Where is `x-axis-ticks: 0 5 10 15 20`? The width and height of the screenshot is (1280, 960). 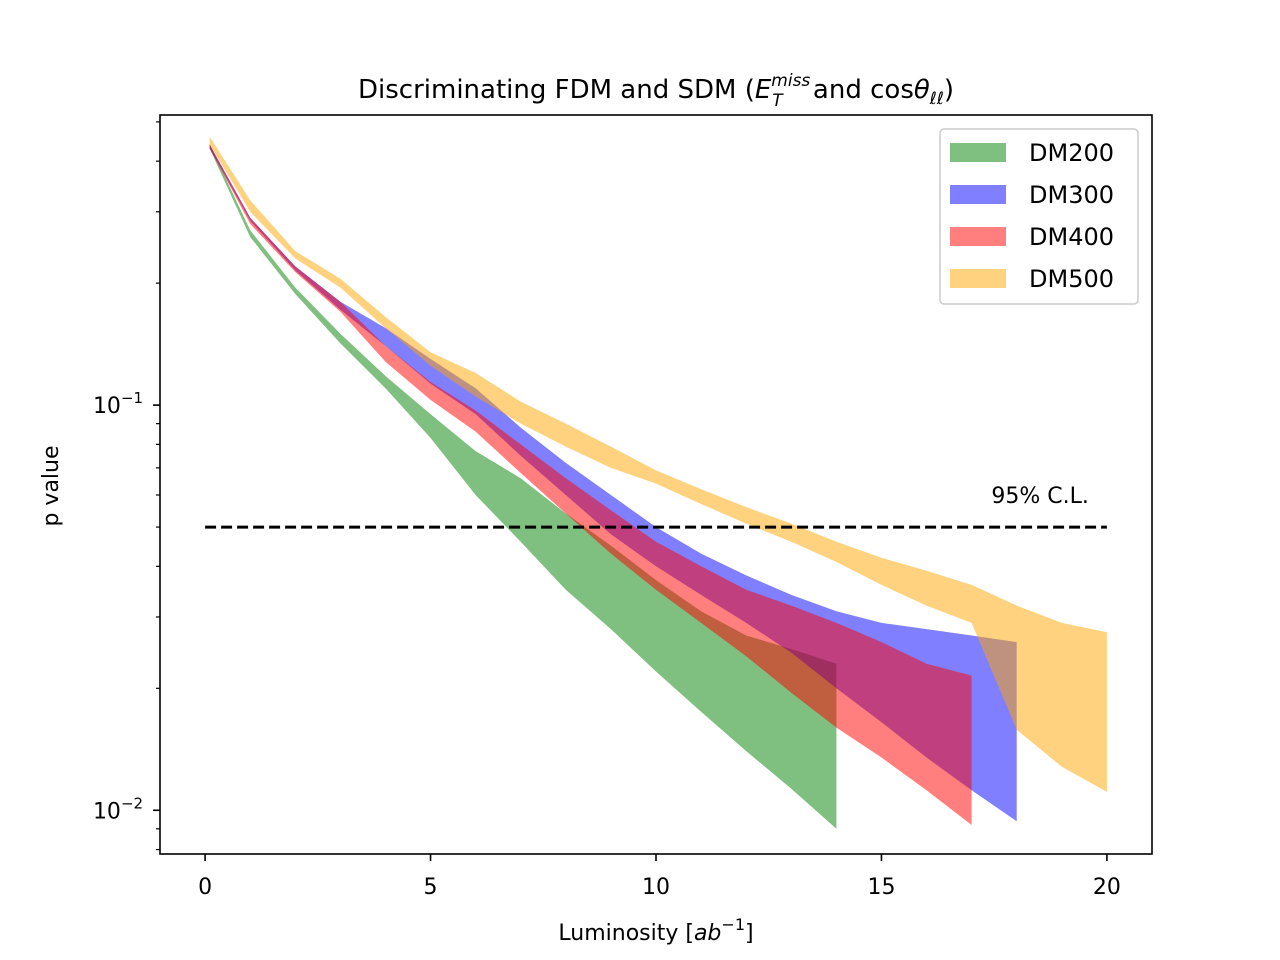
x-axis-ticks: 0 5 10 15 20 is located at coordinates (659, 877).